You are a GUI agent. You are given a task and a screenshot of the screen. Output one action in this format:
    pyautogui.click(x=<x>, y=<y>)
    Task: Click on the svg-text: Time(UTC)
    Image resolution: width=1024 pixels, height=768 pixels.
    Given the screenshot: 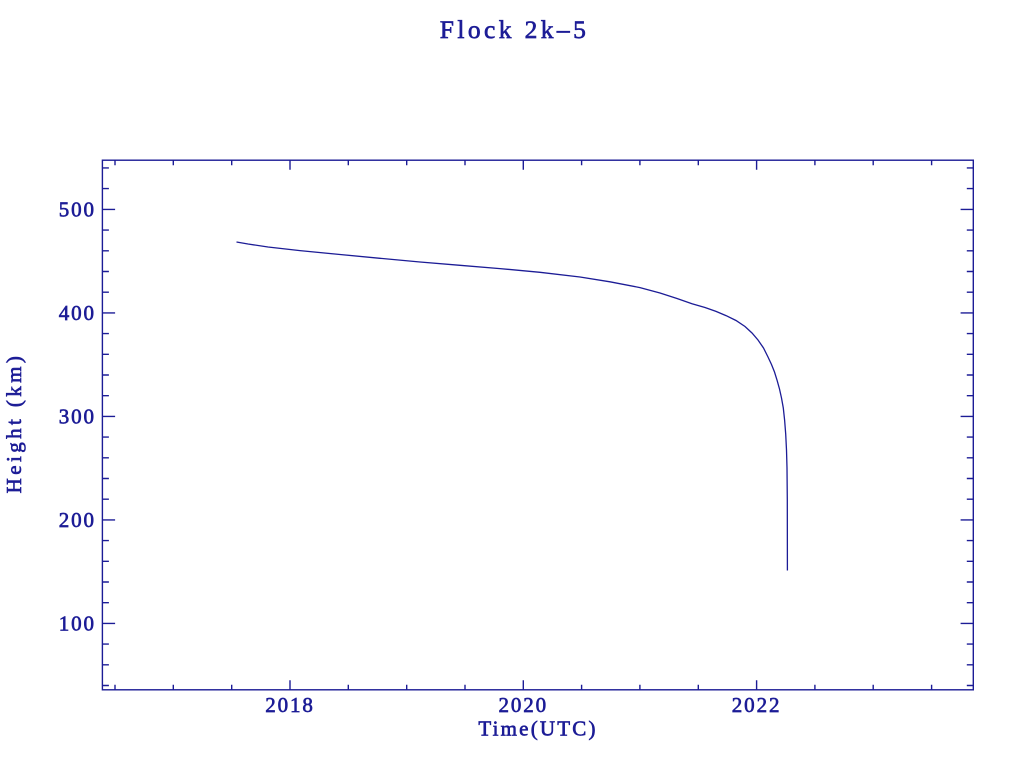 What is the action you would take?
    pyautogui.click(x=537, y=729)
    